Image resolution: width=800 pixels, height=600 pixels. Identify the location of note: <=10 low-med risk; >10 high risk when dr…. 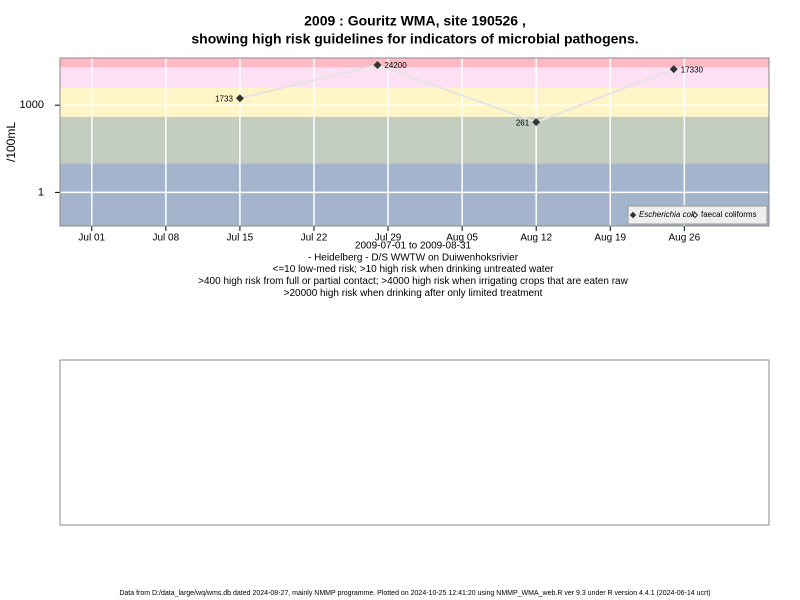
(414, 269).